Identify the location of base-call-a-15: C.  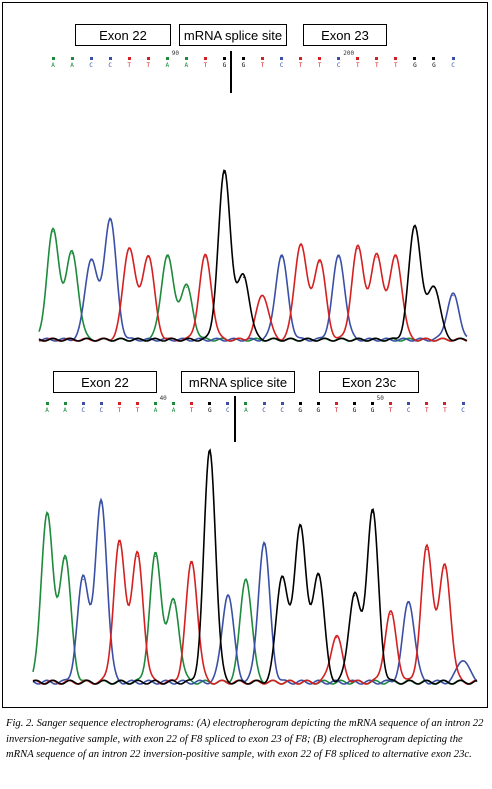
(339, 63).